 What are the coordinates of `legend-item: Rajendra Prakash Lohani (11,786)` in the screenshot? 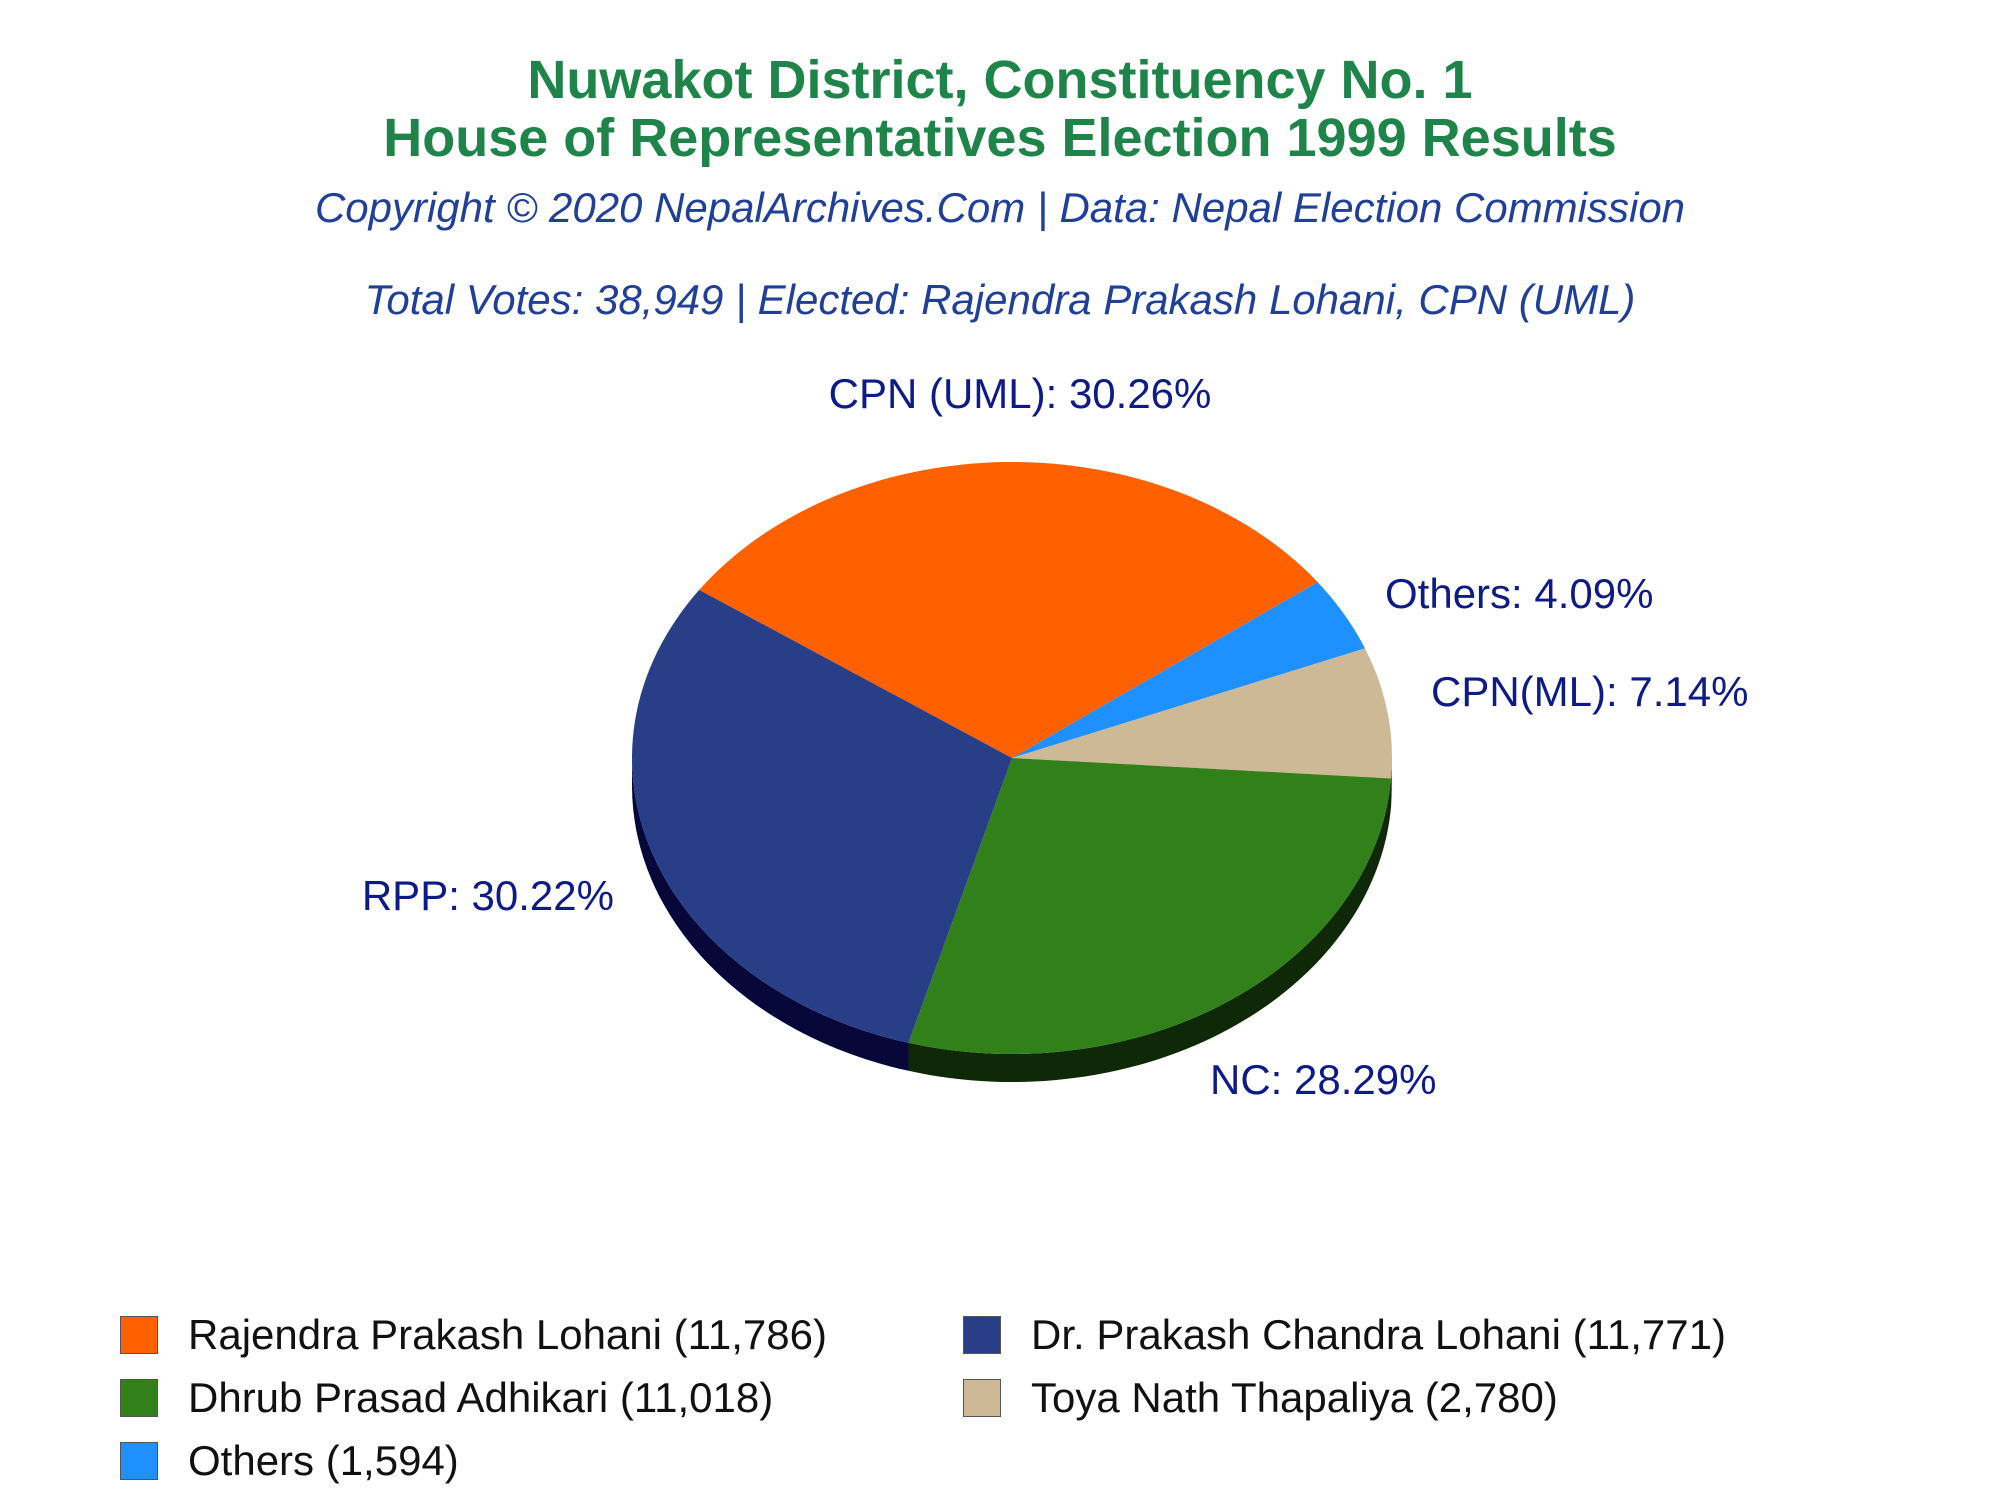 It's located at (473, 1335).